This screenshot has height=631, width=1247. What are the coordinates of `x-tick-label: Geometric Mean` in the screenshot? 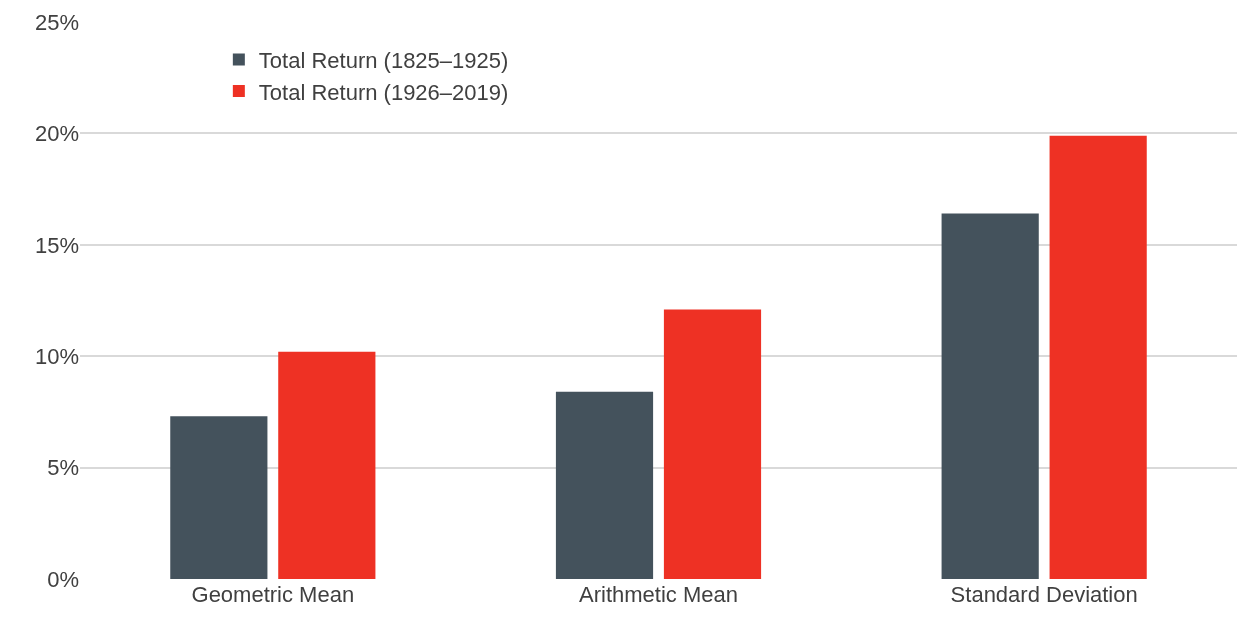 It's located at (273, 594).